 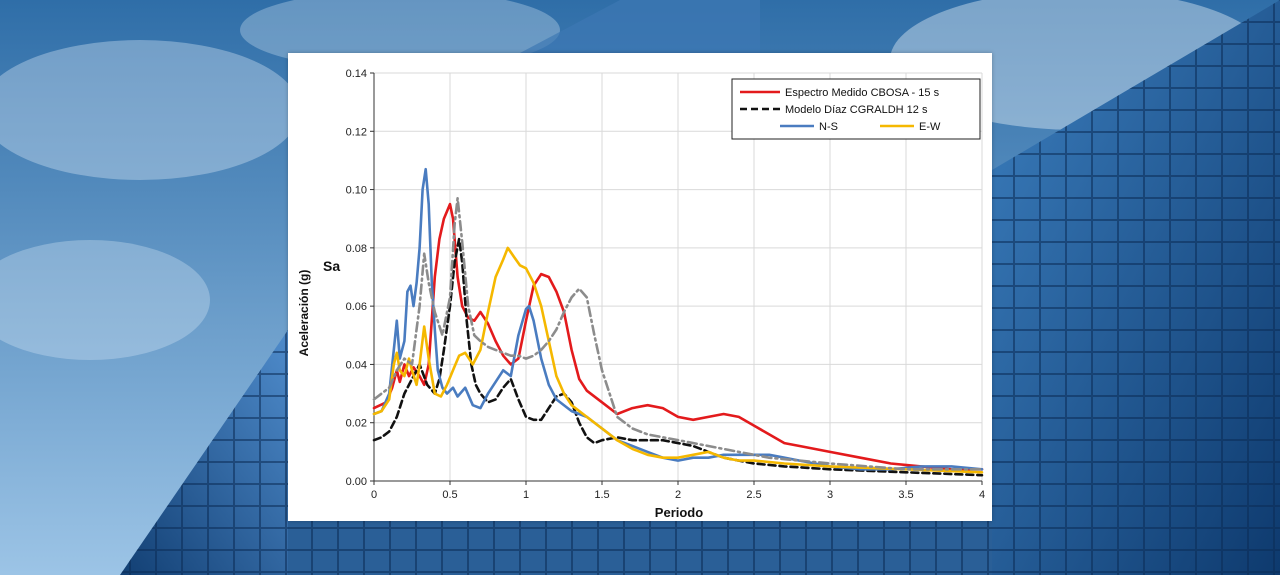 I want to click on x-tick-label: 0.5, so click(x=449, y=495).